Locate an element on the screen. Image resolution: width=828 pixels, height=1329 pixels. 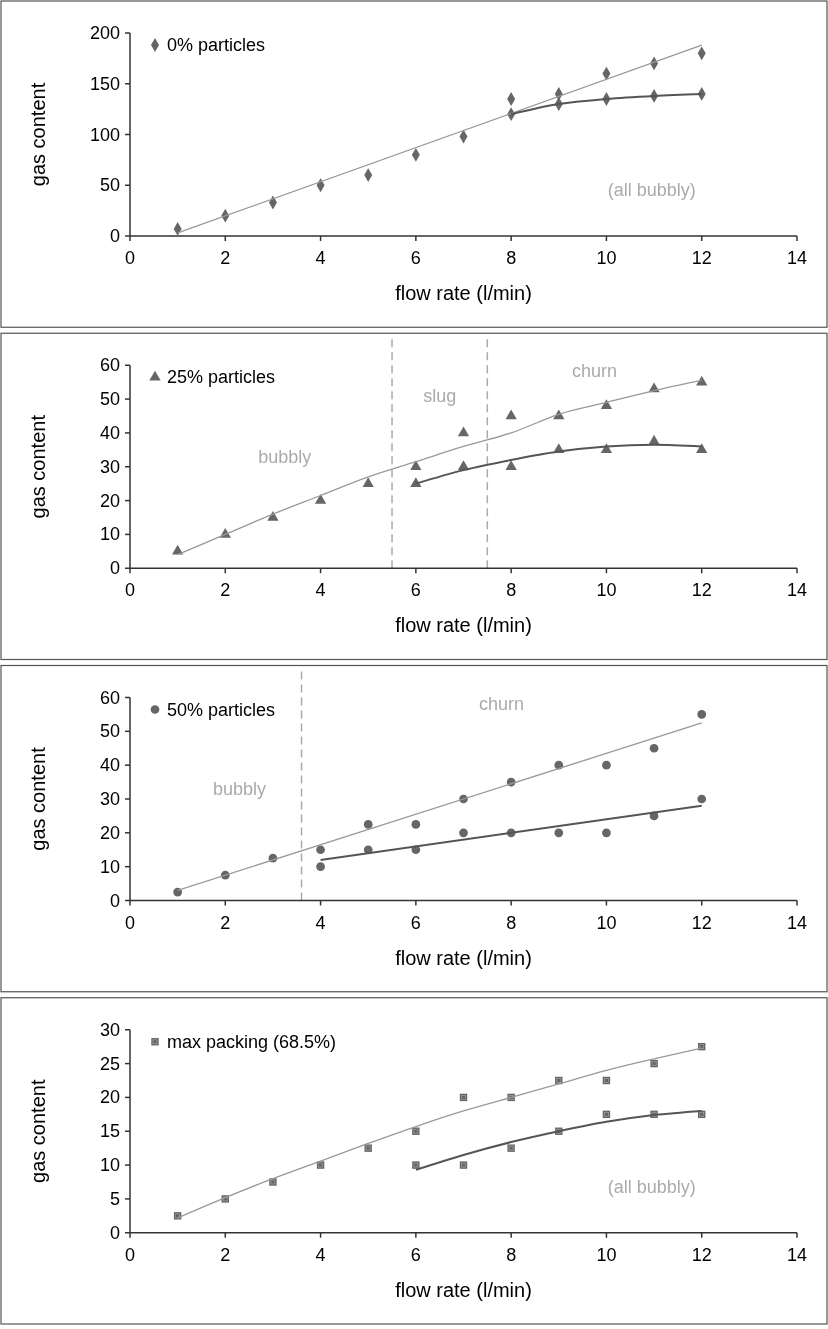
annotation: slug is located at coordinates (440, 395).